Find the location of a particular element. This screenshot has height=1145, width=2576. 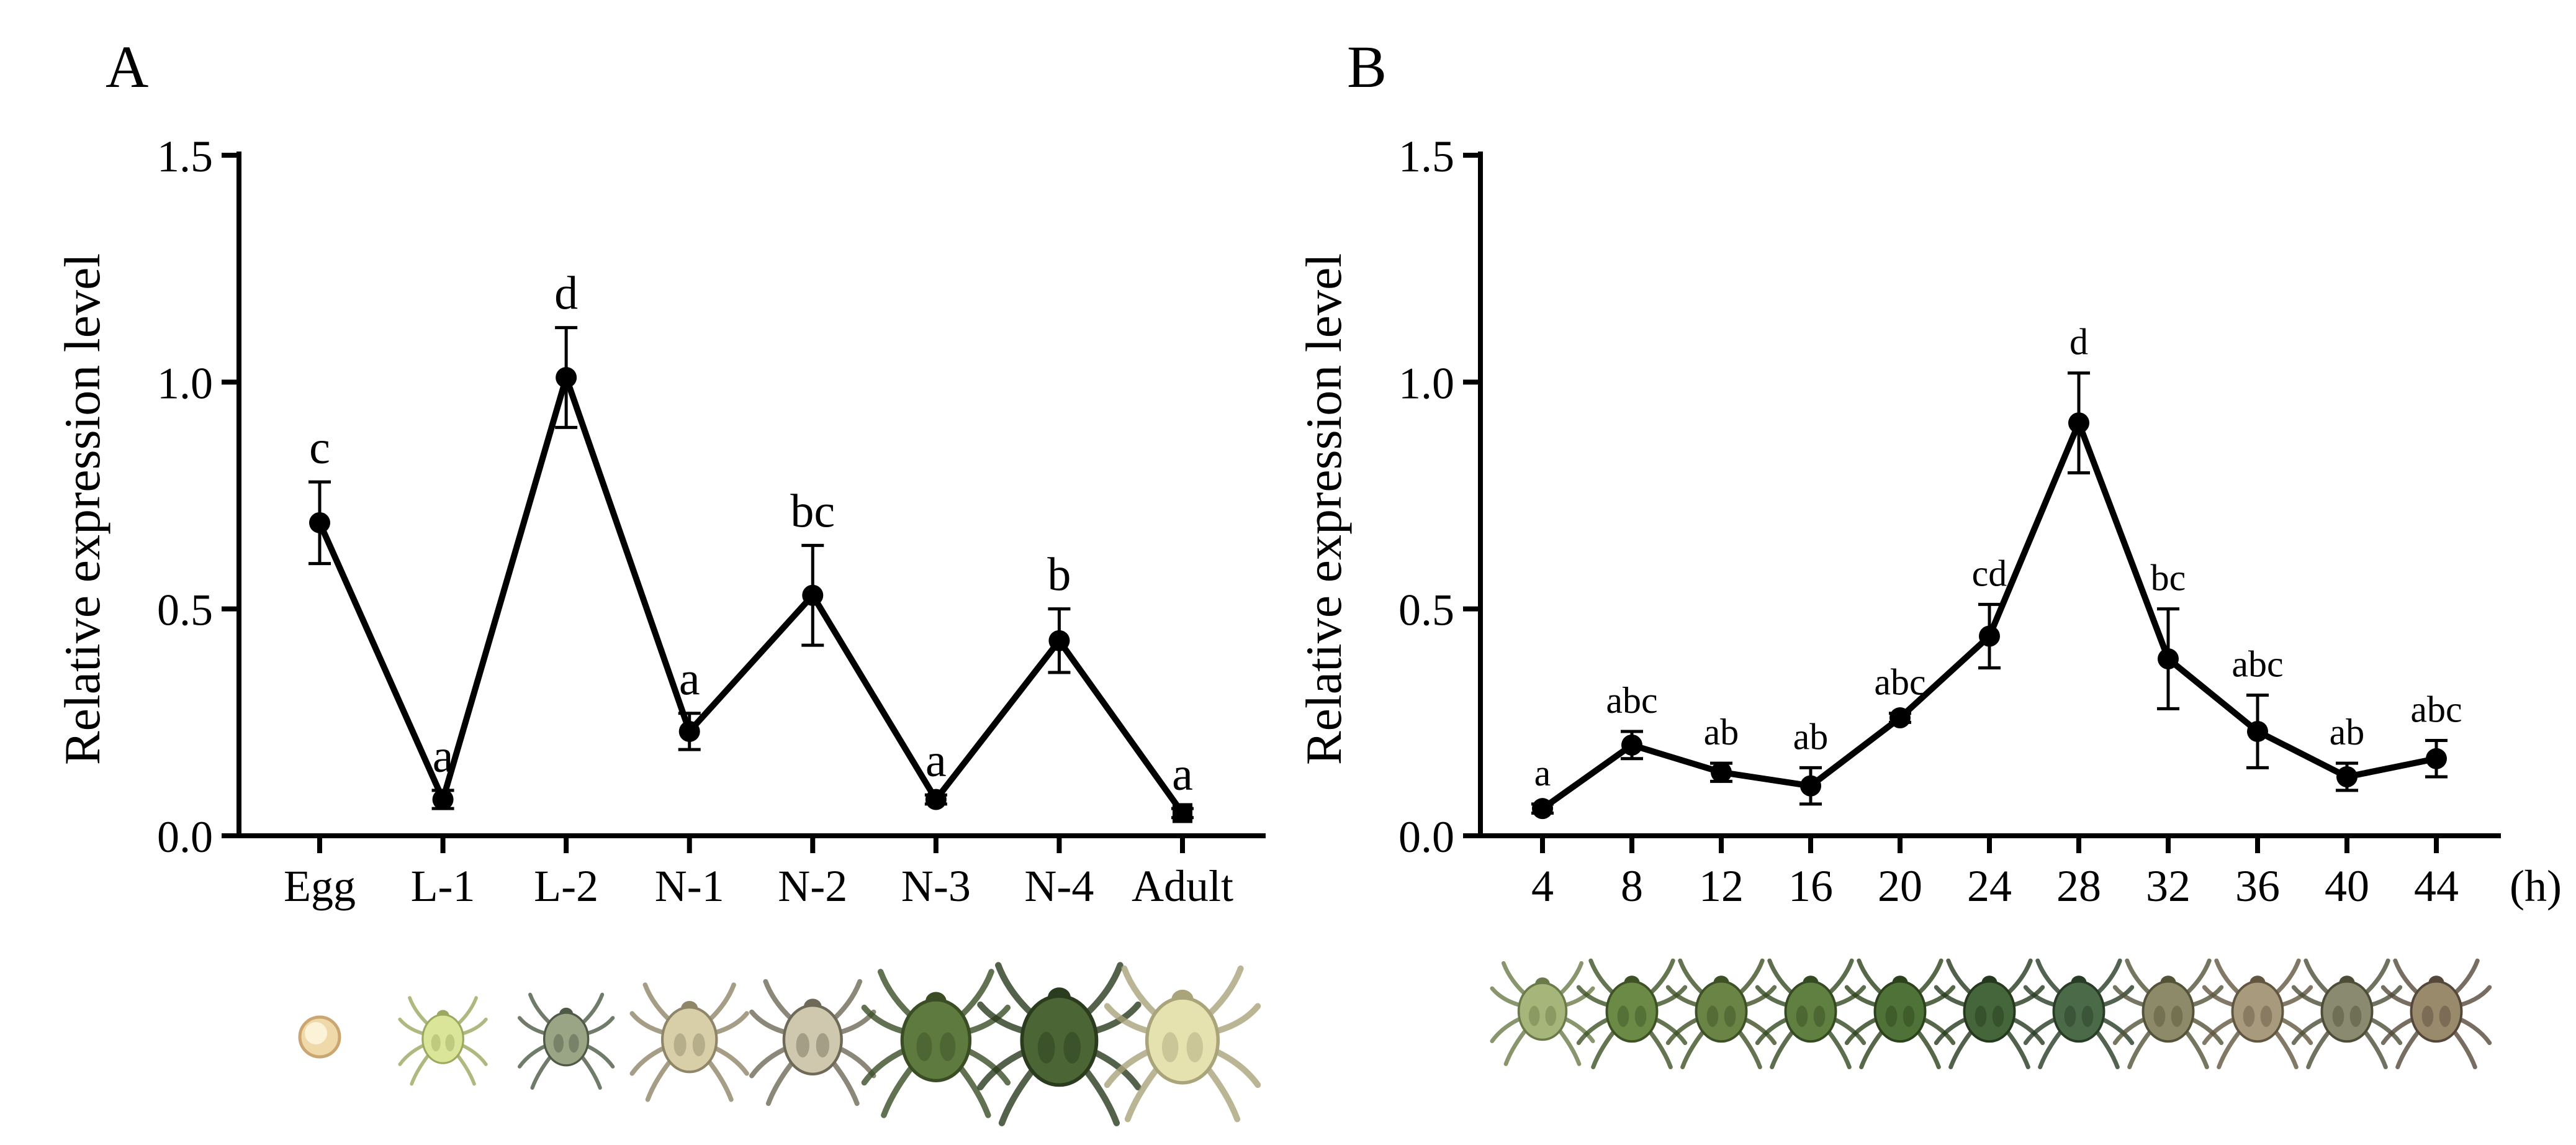

x-tick-label: N-2 is located at coordinates (812, 886).